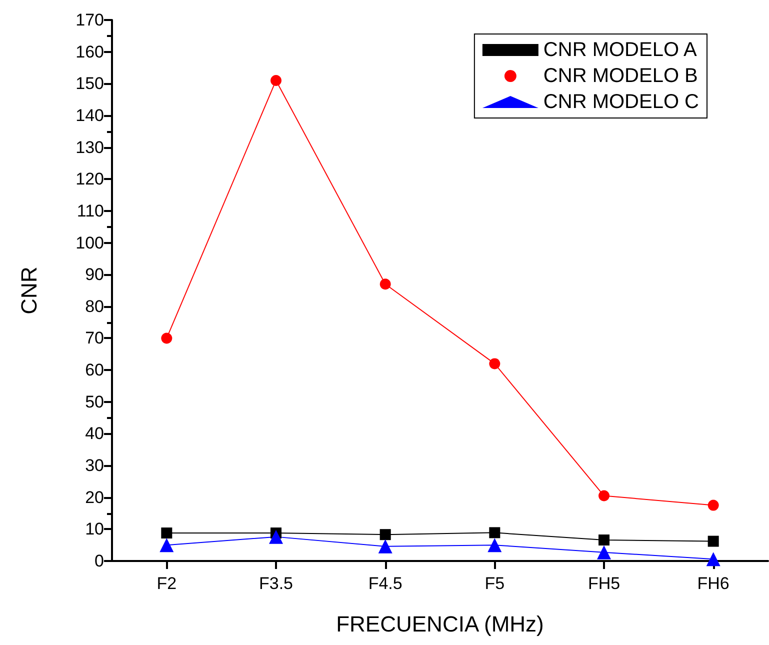 This screenshot has width=769, height=645. I want to click on x-tick-label: FH6, so click(713, 583).